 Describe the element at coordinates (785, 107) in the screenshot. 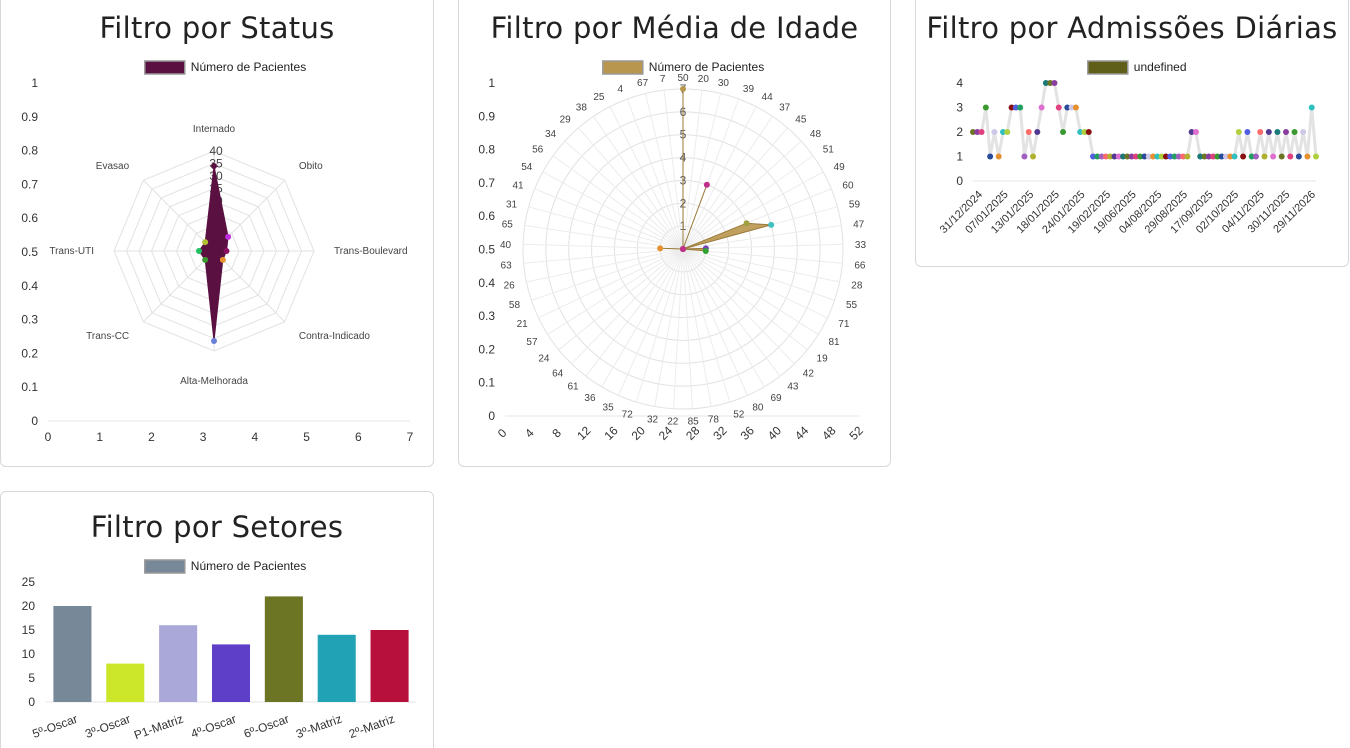

I see `age-radar-category-label: 37` at that location.